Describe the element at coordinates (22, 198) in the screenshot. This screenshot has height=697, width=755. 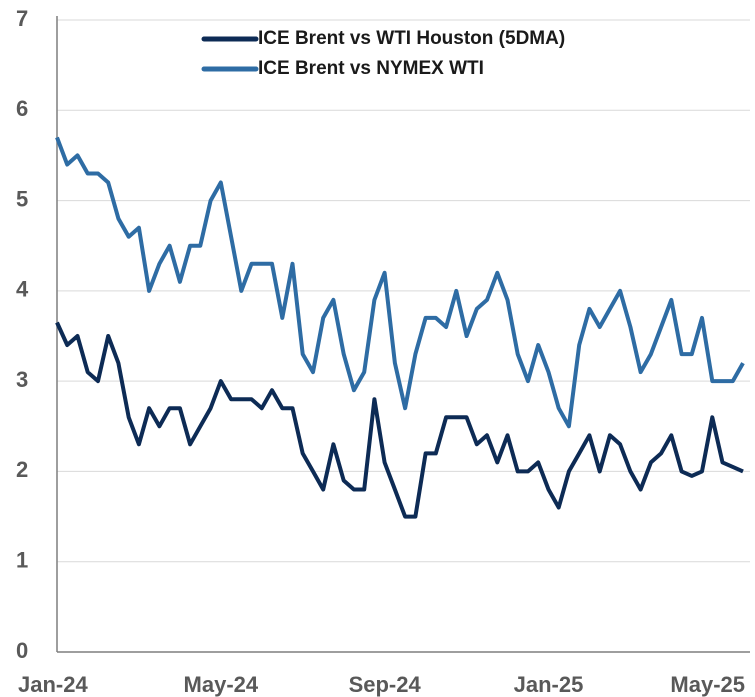
I see `y-tick-label: 5` at that location.